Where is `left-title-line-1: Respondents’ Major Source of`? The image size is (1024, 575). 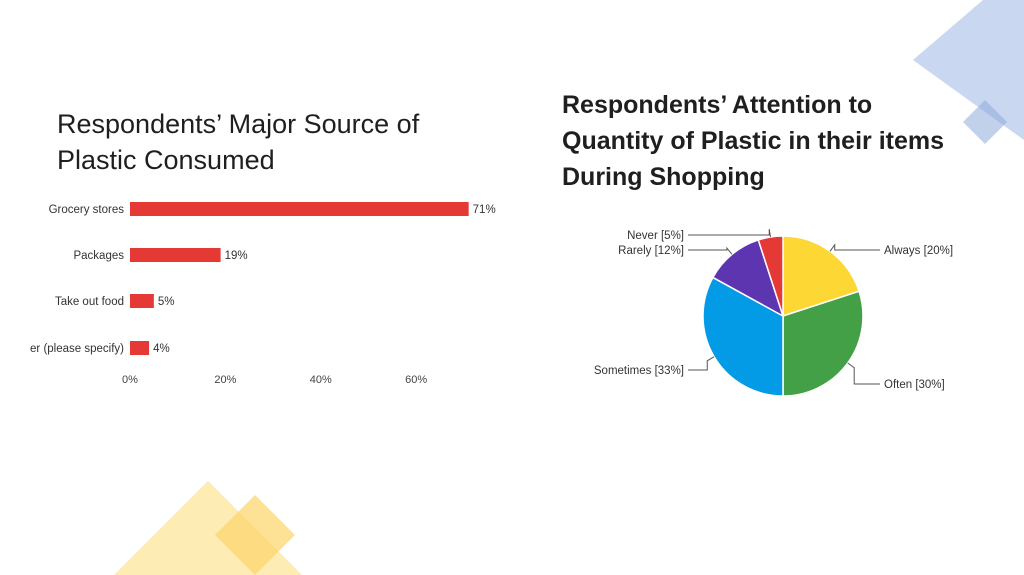
left-title-line-1: Respondents’ Major Source of is located at coordinates (238, 124).